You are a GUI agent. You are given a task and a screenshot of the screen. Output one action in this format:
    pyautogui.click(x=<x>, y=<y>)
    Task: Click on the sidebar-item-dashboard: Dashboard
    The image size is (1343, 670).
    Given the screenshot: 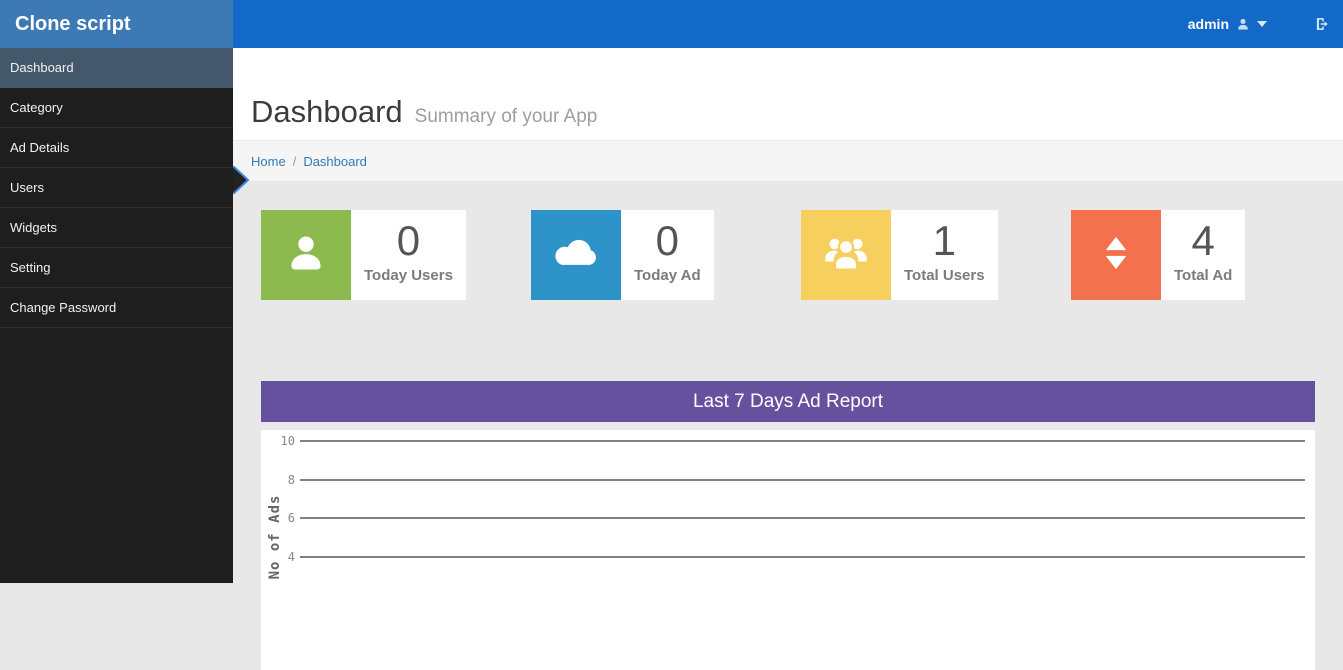 What is the action you would take?
    pyautogui.click(x=116, y=68)
    